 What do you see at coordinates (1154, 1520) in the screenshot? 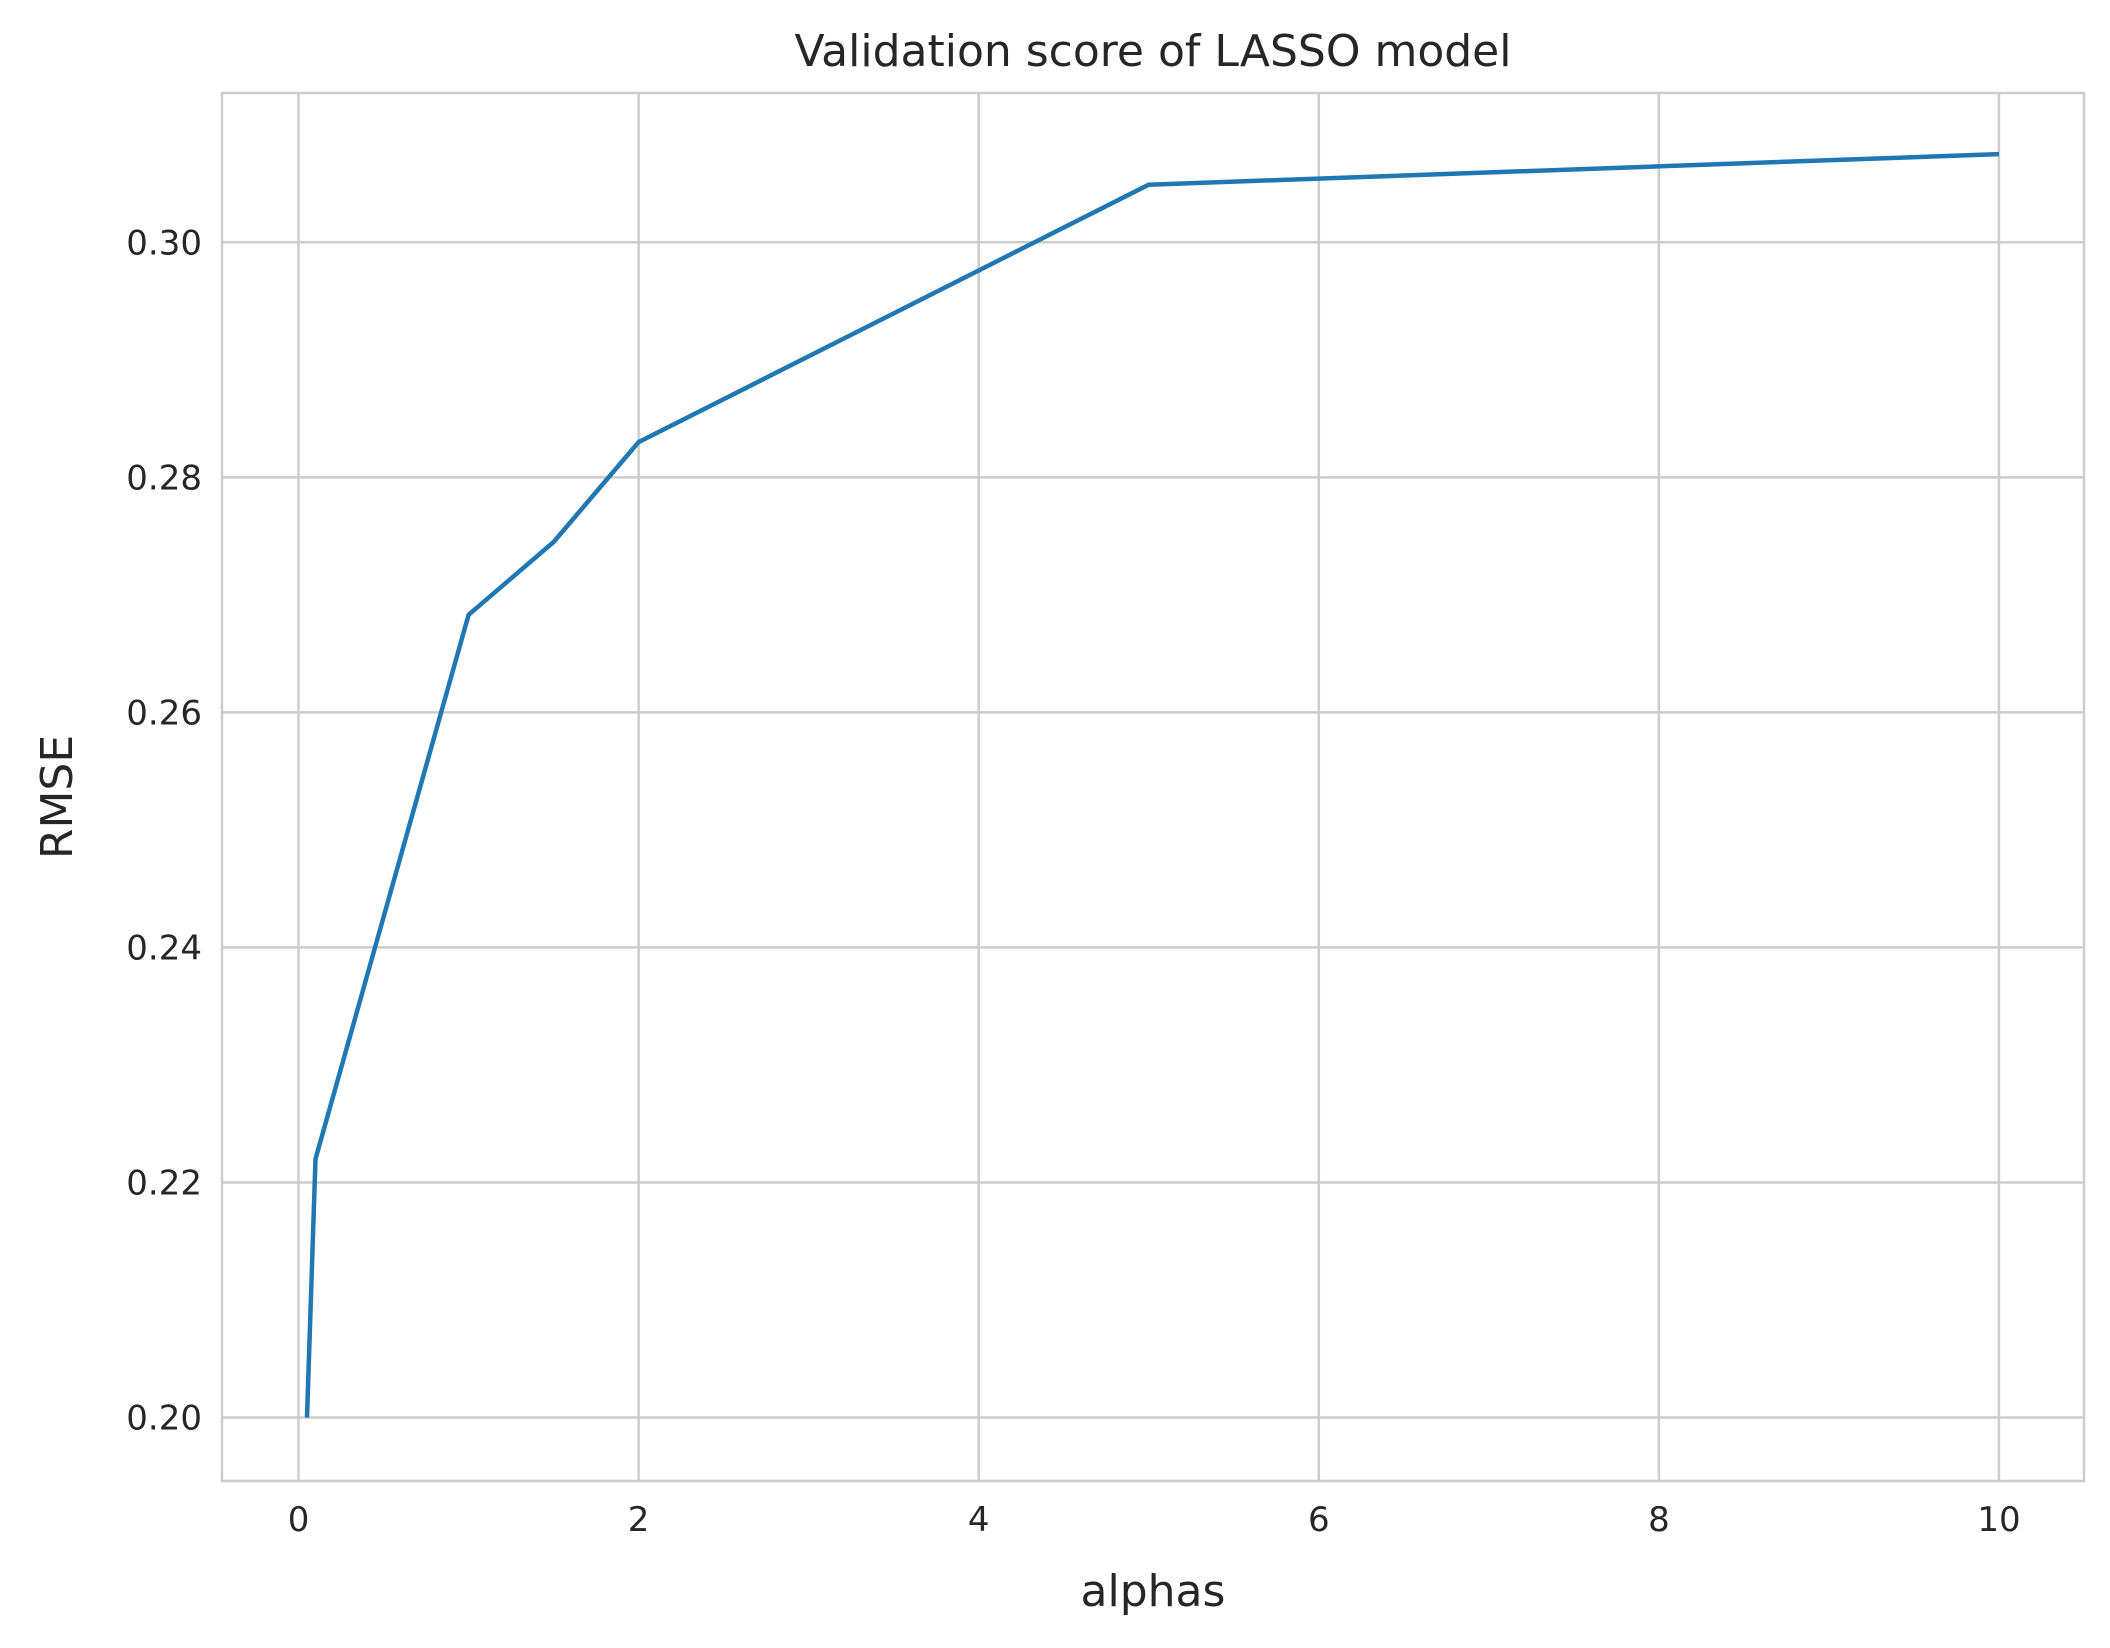
I see `x-tick-labels: 0 2 4 6 8 10` at bounding box center [1154, 1520].